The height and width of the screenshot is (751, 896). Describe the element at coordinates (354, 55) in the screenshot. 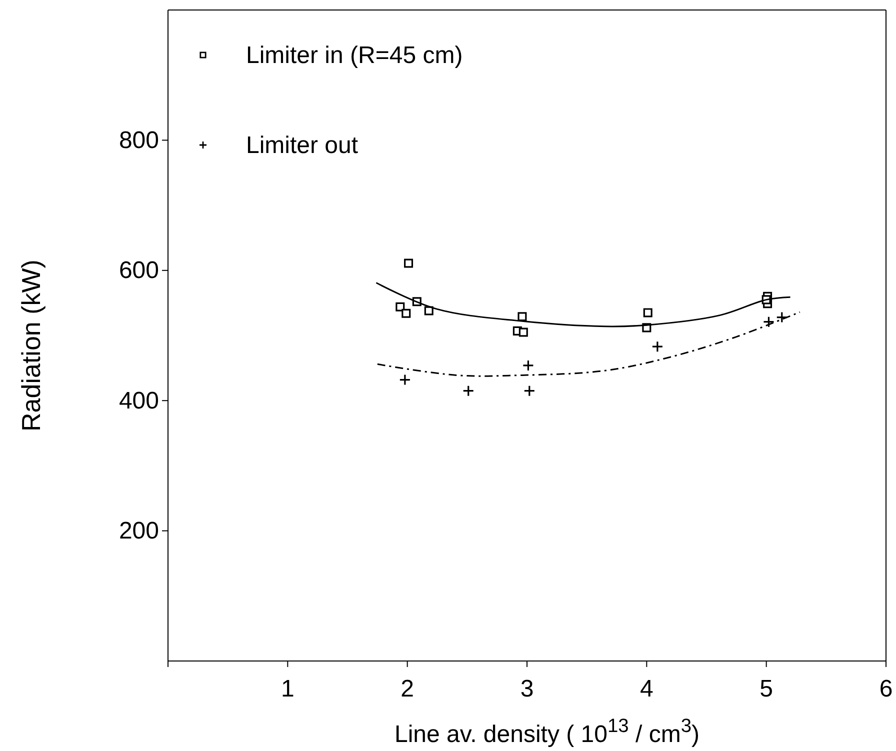

I see `legend-label: Limiter in (R=45 cm)` at that location.